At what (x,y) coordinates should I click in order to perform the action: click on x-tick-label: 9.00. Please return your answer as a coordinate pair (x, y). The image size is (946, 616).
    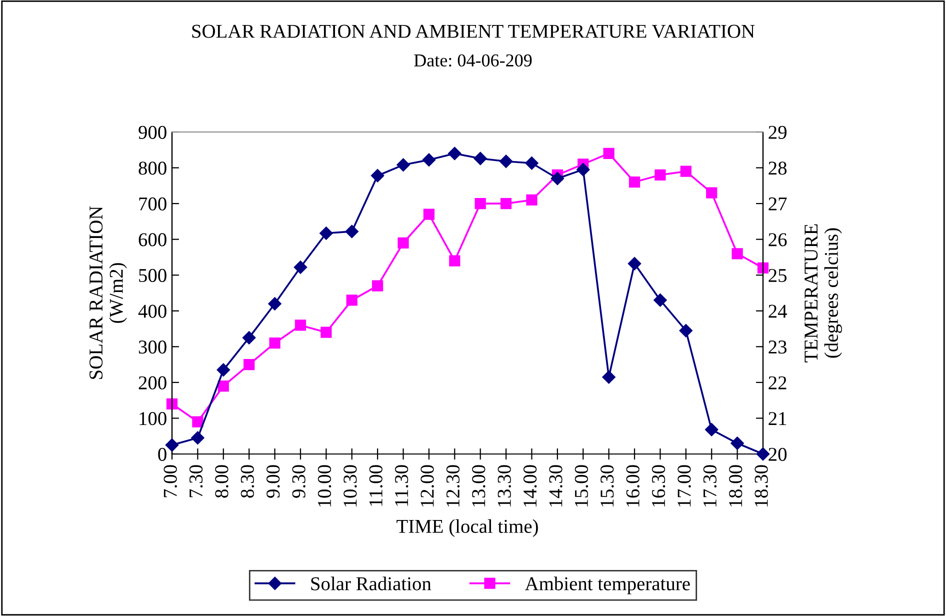
    Looking at the image, I should click on (273, 481).